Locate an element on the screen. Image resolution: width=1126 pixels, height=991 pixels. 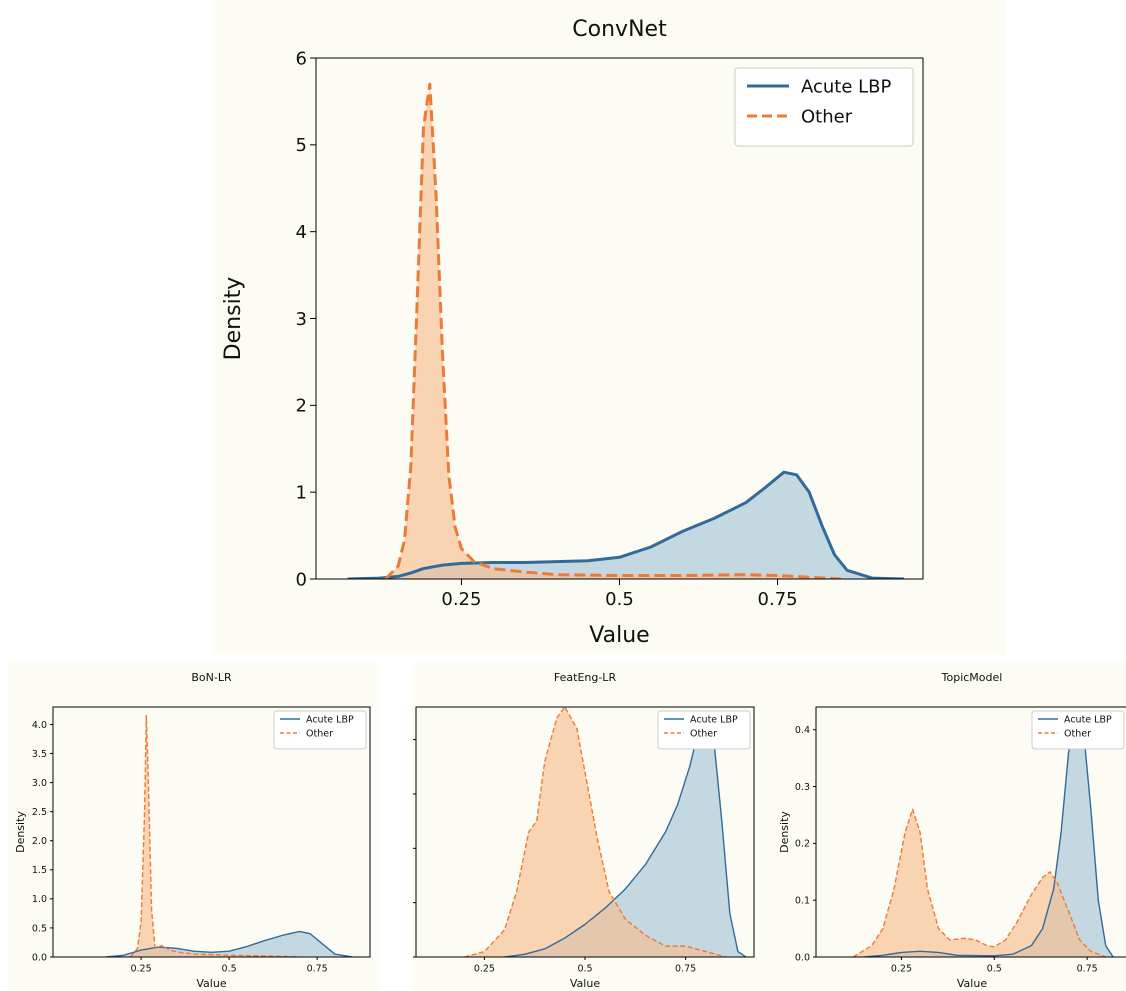
convnet-y-axis-label: Density is located at coordinates (233, 319).